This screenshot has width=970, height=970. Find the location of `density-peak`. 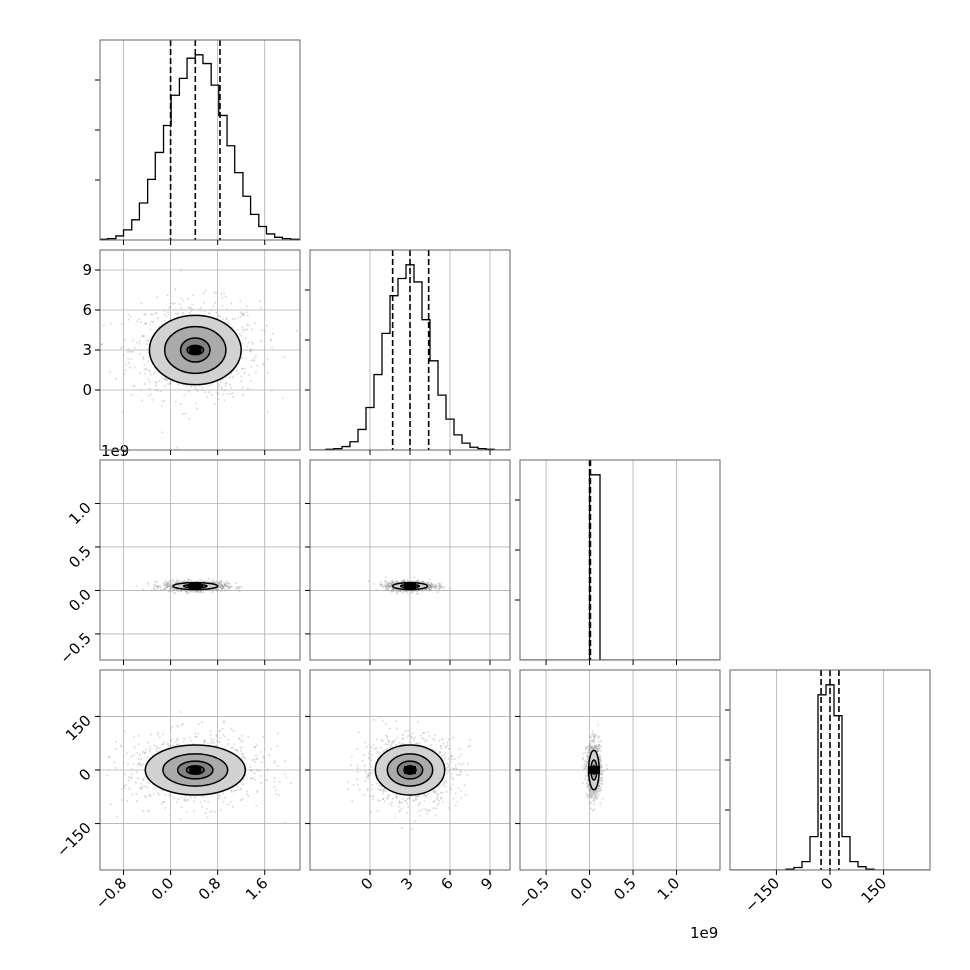

density-peak is located at coordinates (195, 586).